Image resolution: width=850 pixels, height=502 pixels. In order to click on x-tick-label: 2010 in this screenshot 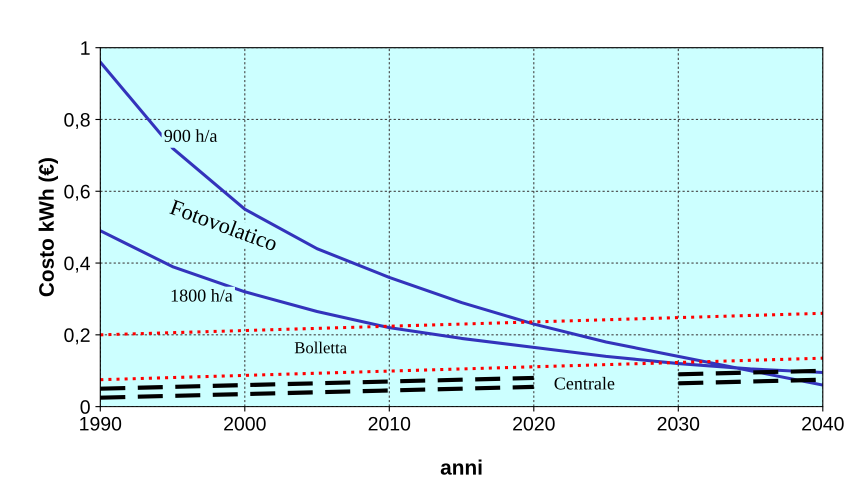, I will do `click(389, 423)`.